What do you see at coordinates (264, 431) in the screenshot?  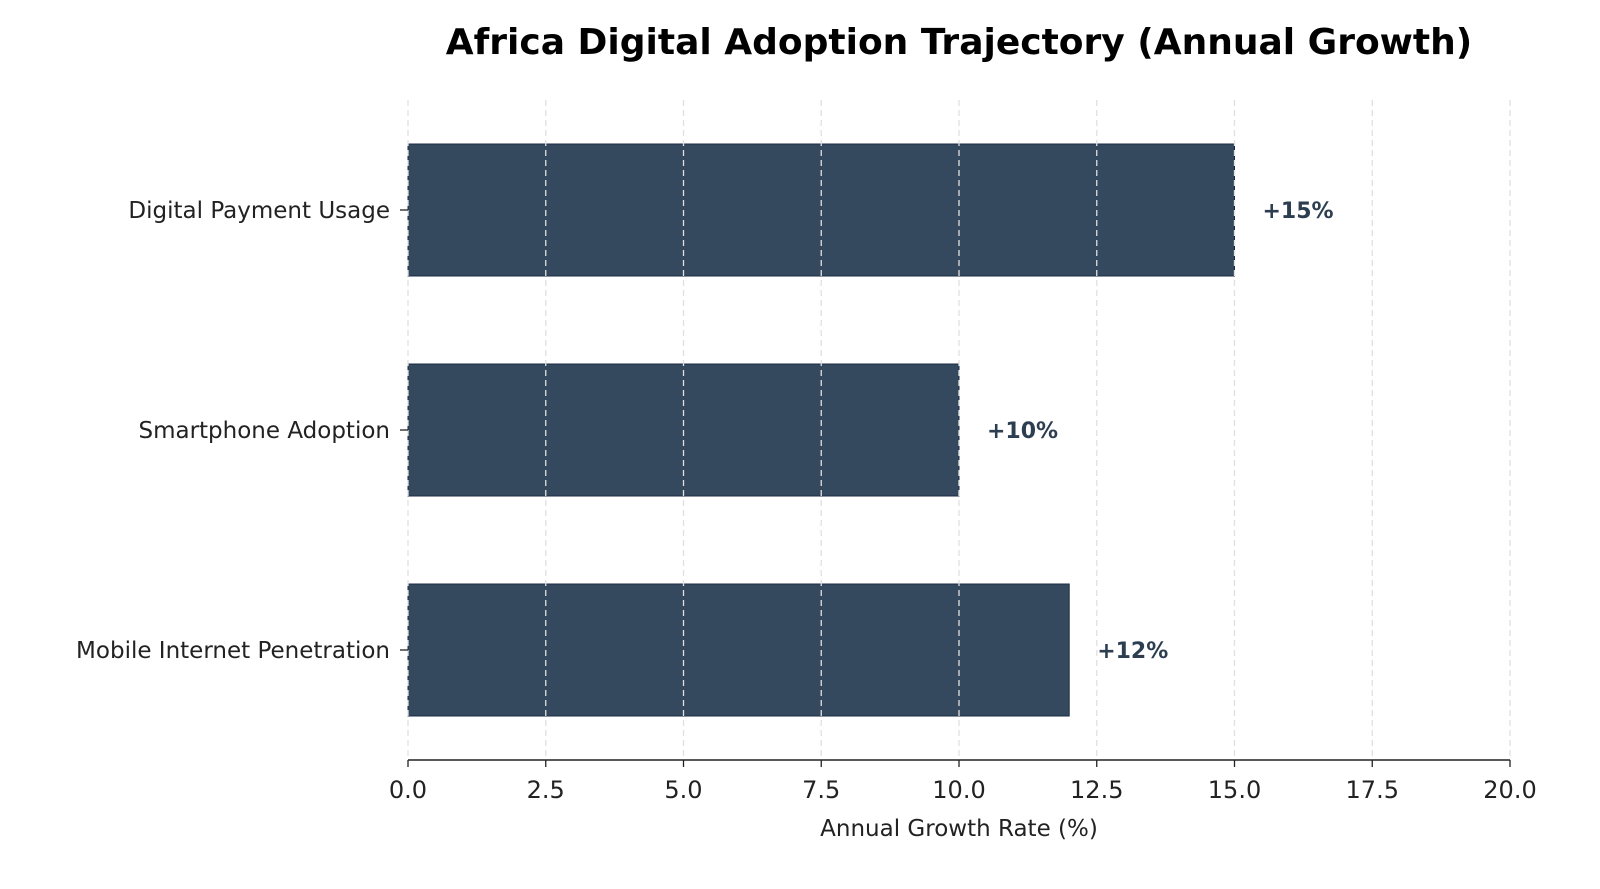 I see `y-tick-label: Smartphone Adoption` at bounding box center [264, 431].